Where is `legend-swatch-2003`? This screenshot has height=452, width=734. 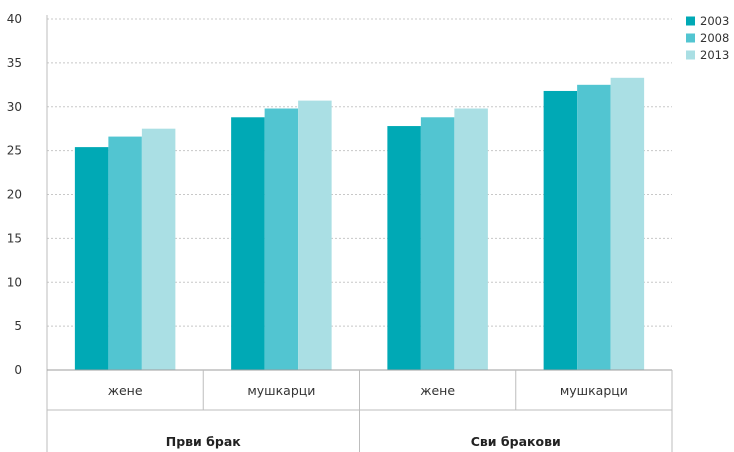 legend-swatch-2003 is located at coordinates (690, 21).